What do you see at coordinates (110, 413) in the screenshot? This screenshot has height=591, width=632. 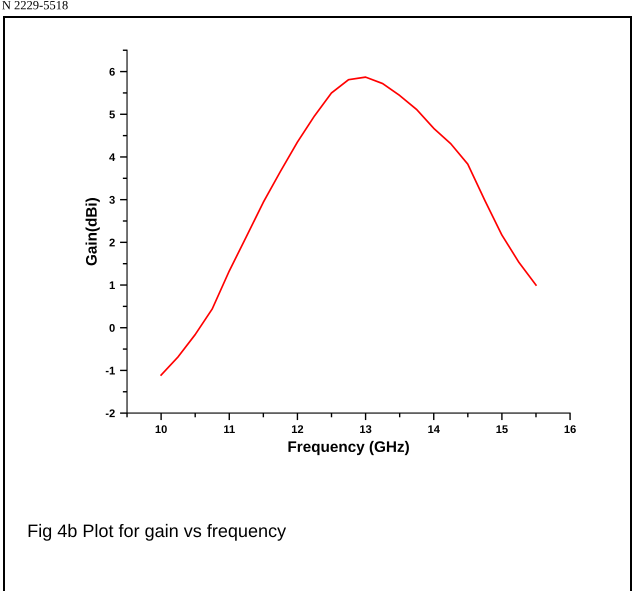 I see `y-tick-label: -2` at bounding box center [110, 413].